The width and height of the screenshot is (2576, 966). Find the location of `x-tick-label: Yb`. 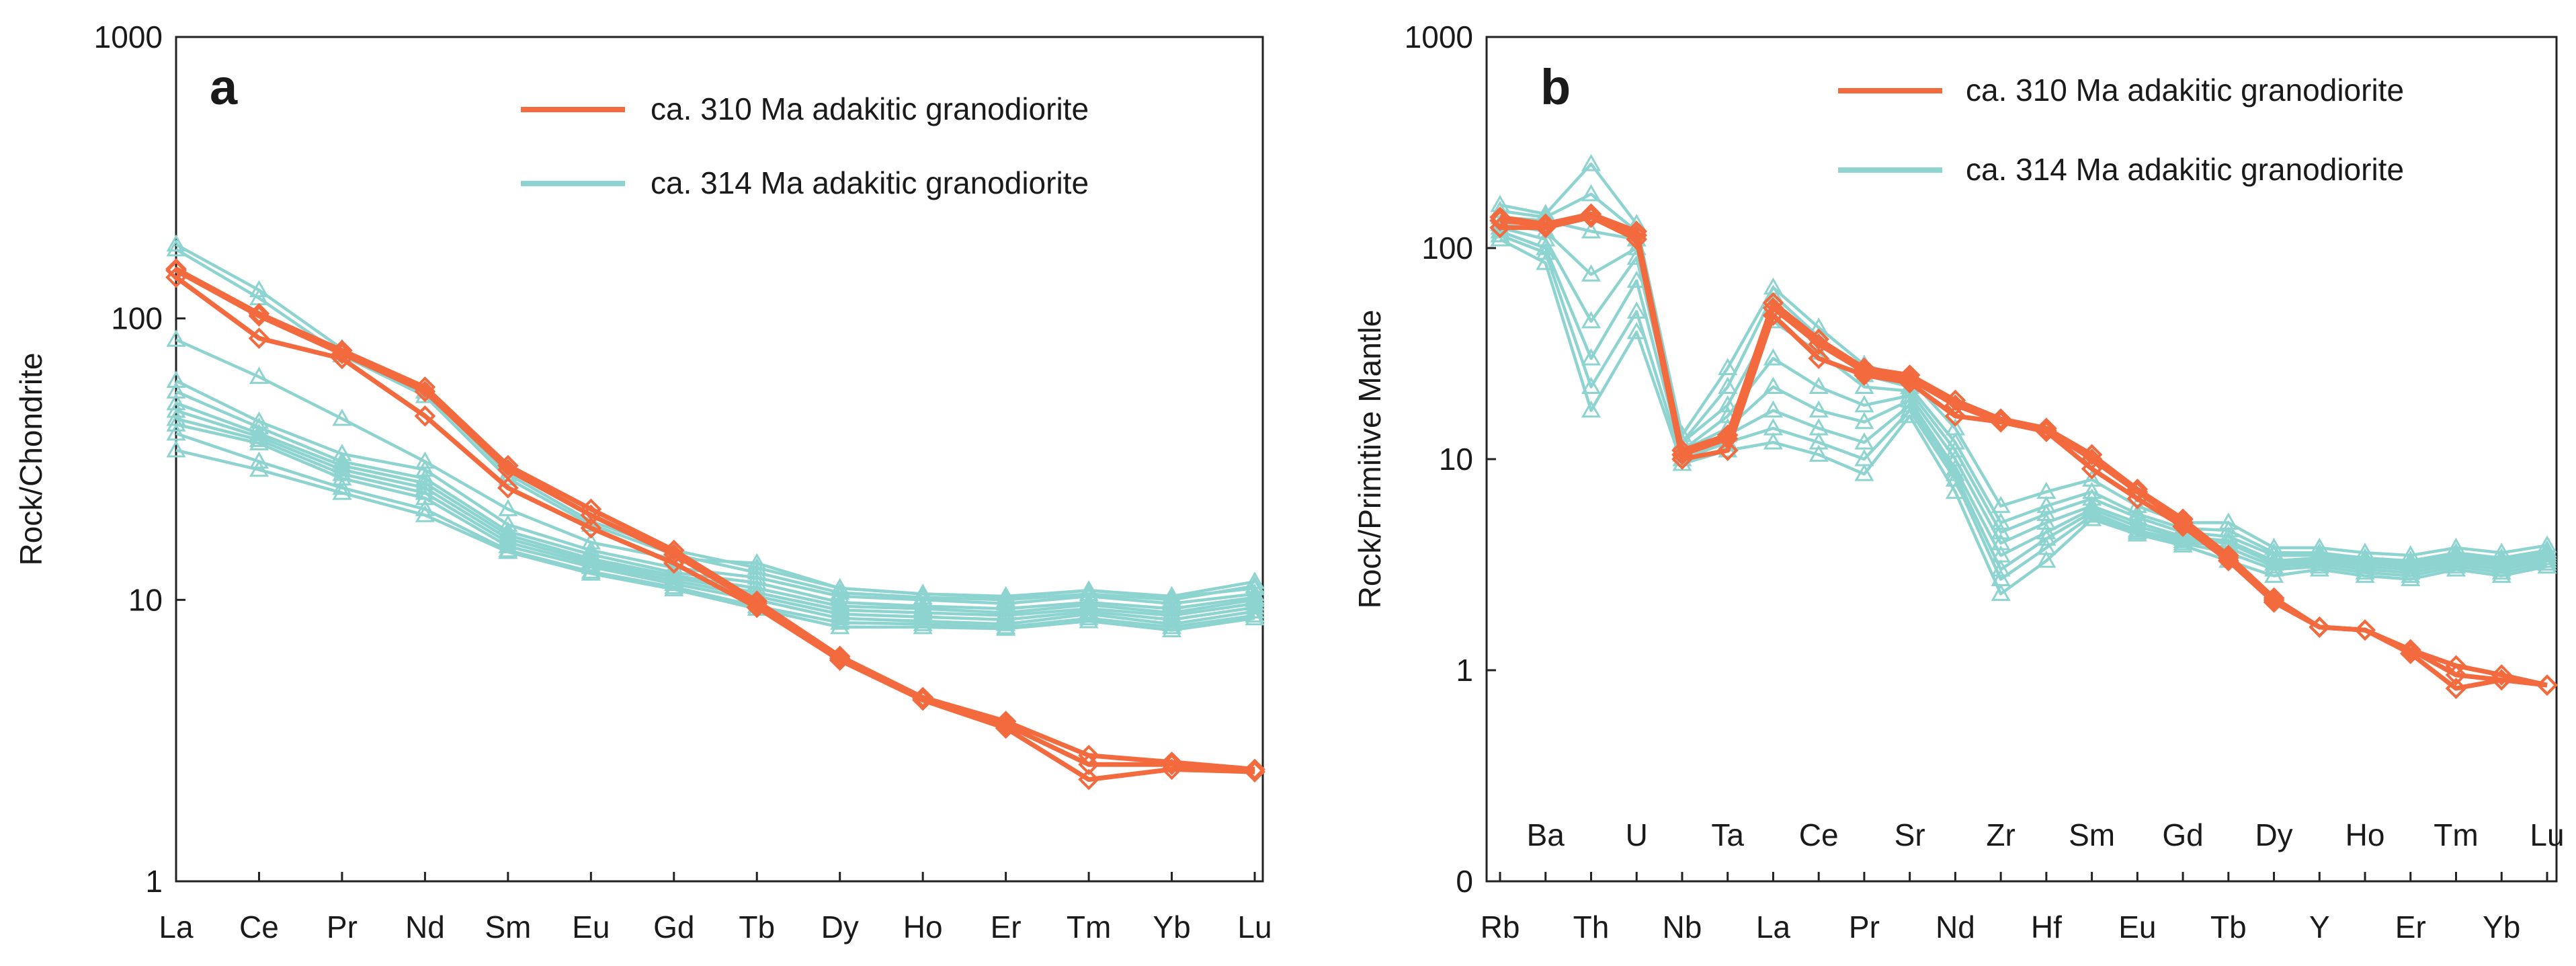

x-tick-label: Yb is located at coordinates (2501, 927).